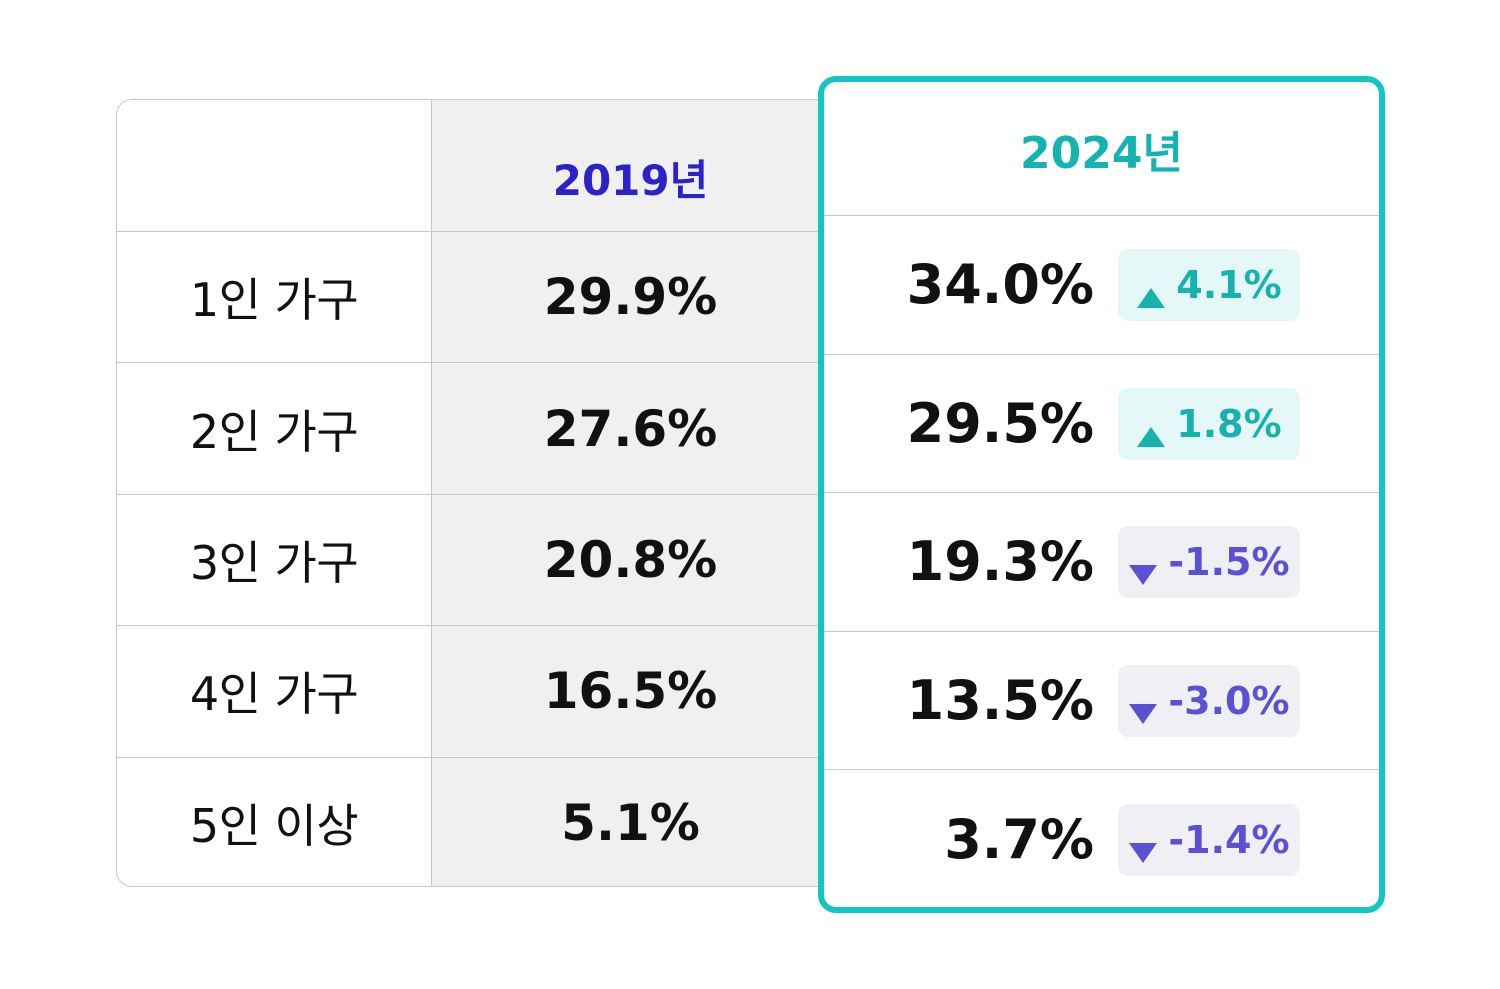 This screenshot has height=989, width=1500. Describe the element at coordinates (1101, 700) in the screenshot. I see `table-row: 13.5% -3.0%` at that location.